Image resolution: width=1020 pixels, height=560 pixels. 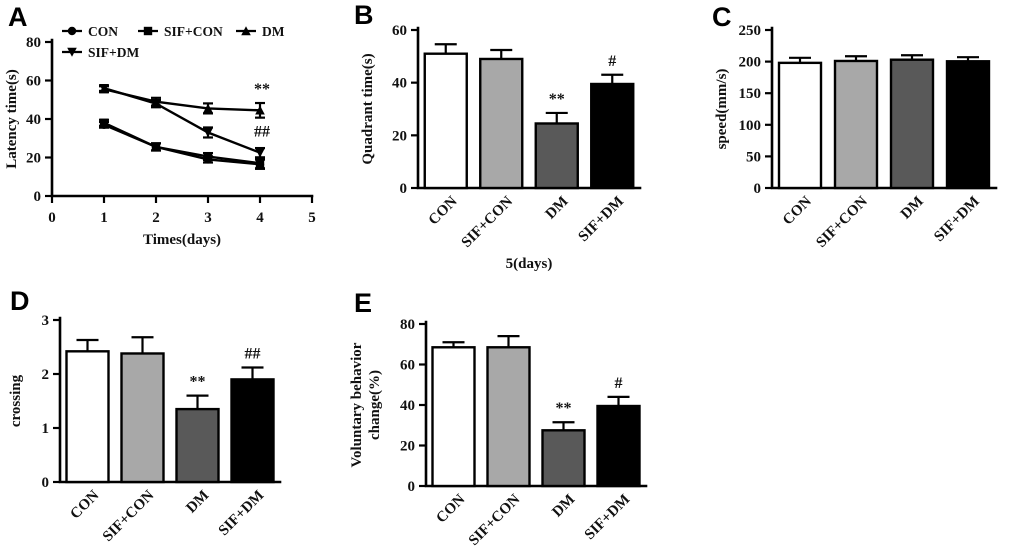 What do you see at coordinates (273, 31) in the screenshot?
I see `legend-label: DM` at bounding box center [273, 31].